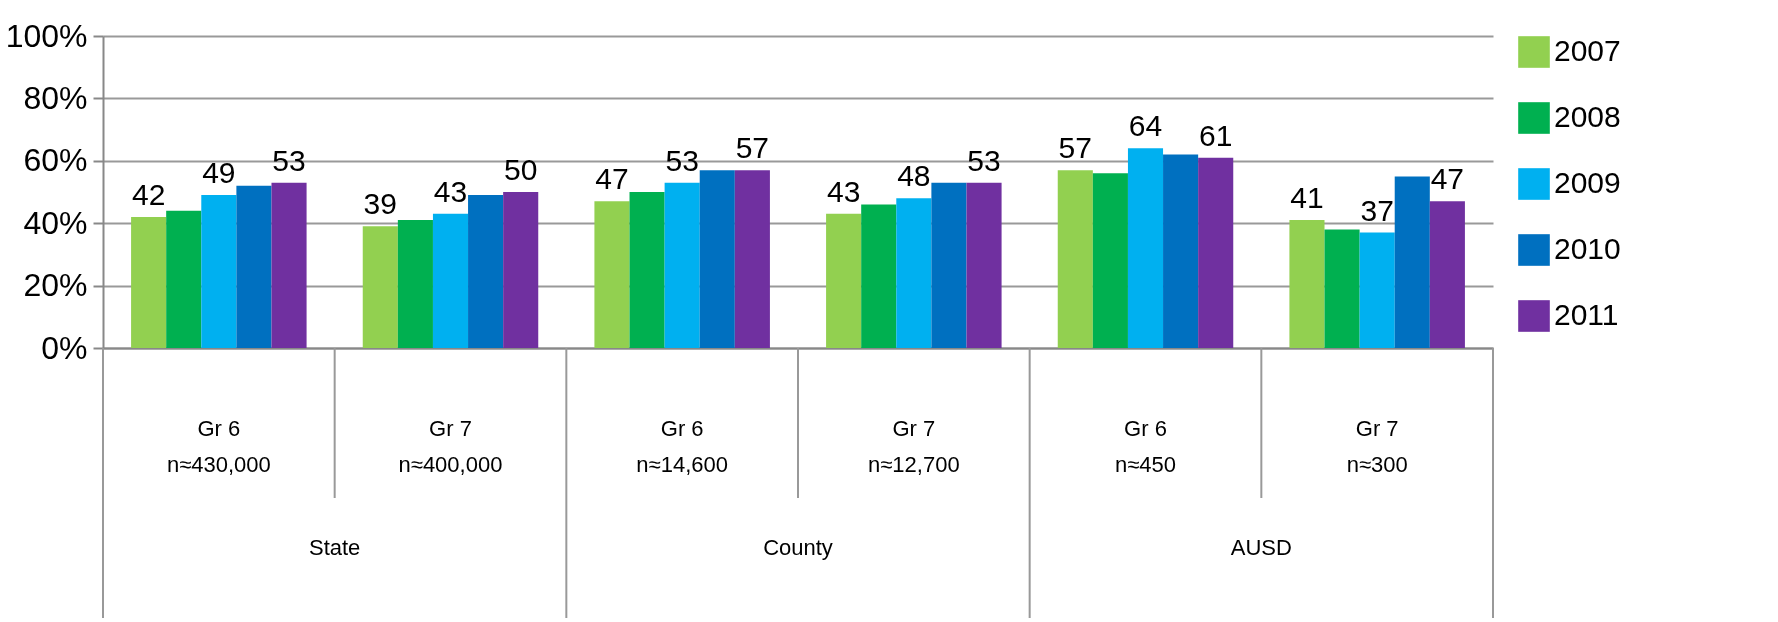  Describe the element at coordinates (914, 176) in the screenshot. I see `data-label: 48` at that location.